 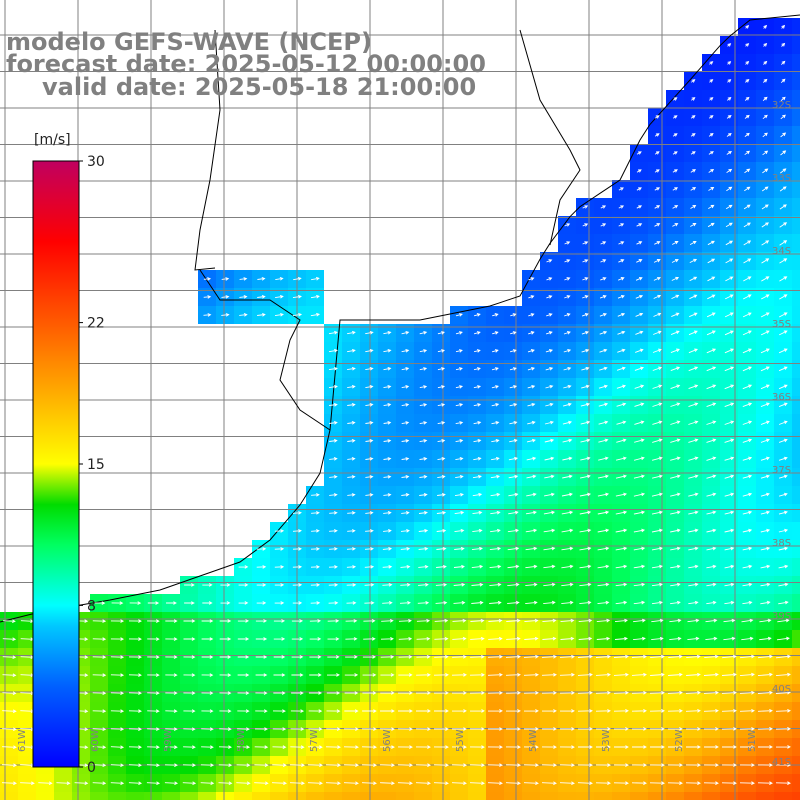 I want to click on lat-label: 41S, so click(x=781, y=762).